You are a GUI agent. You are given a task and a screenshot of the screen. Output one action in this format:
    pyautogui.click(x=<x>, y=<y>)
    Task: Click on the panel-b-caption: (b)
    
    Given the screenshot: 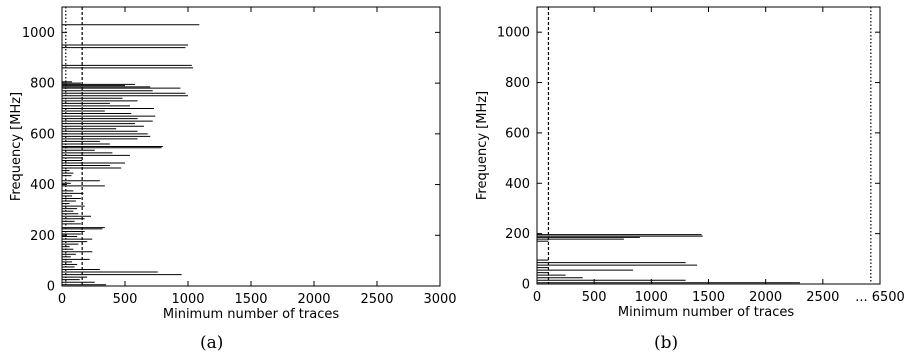 What is the action you would take?
    pyautogui.click(x=666, y=343)
    